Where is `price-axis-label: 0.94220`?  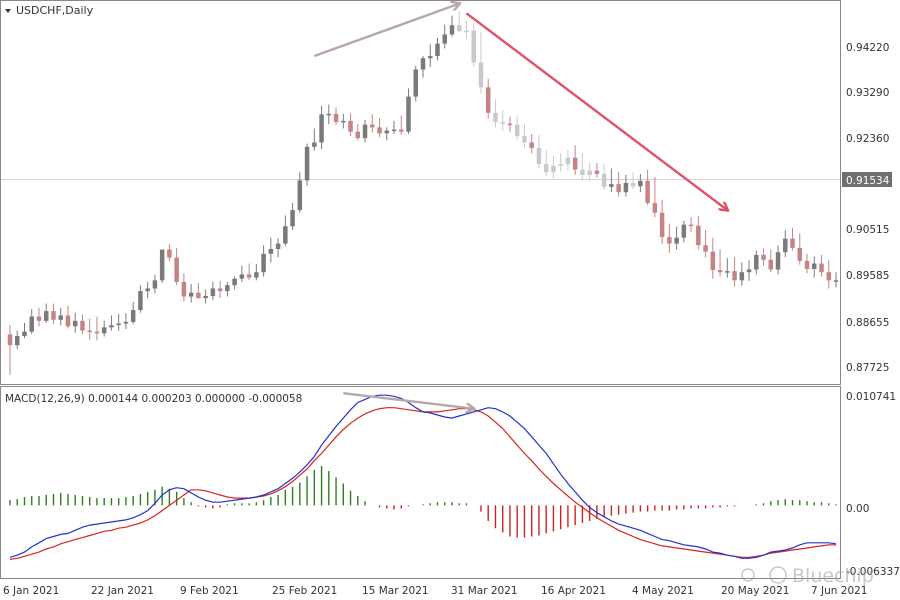
price-axis-label: 0.94220 is located at coordinates (867, 48).